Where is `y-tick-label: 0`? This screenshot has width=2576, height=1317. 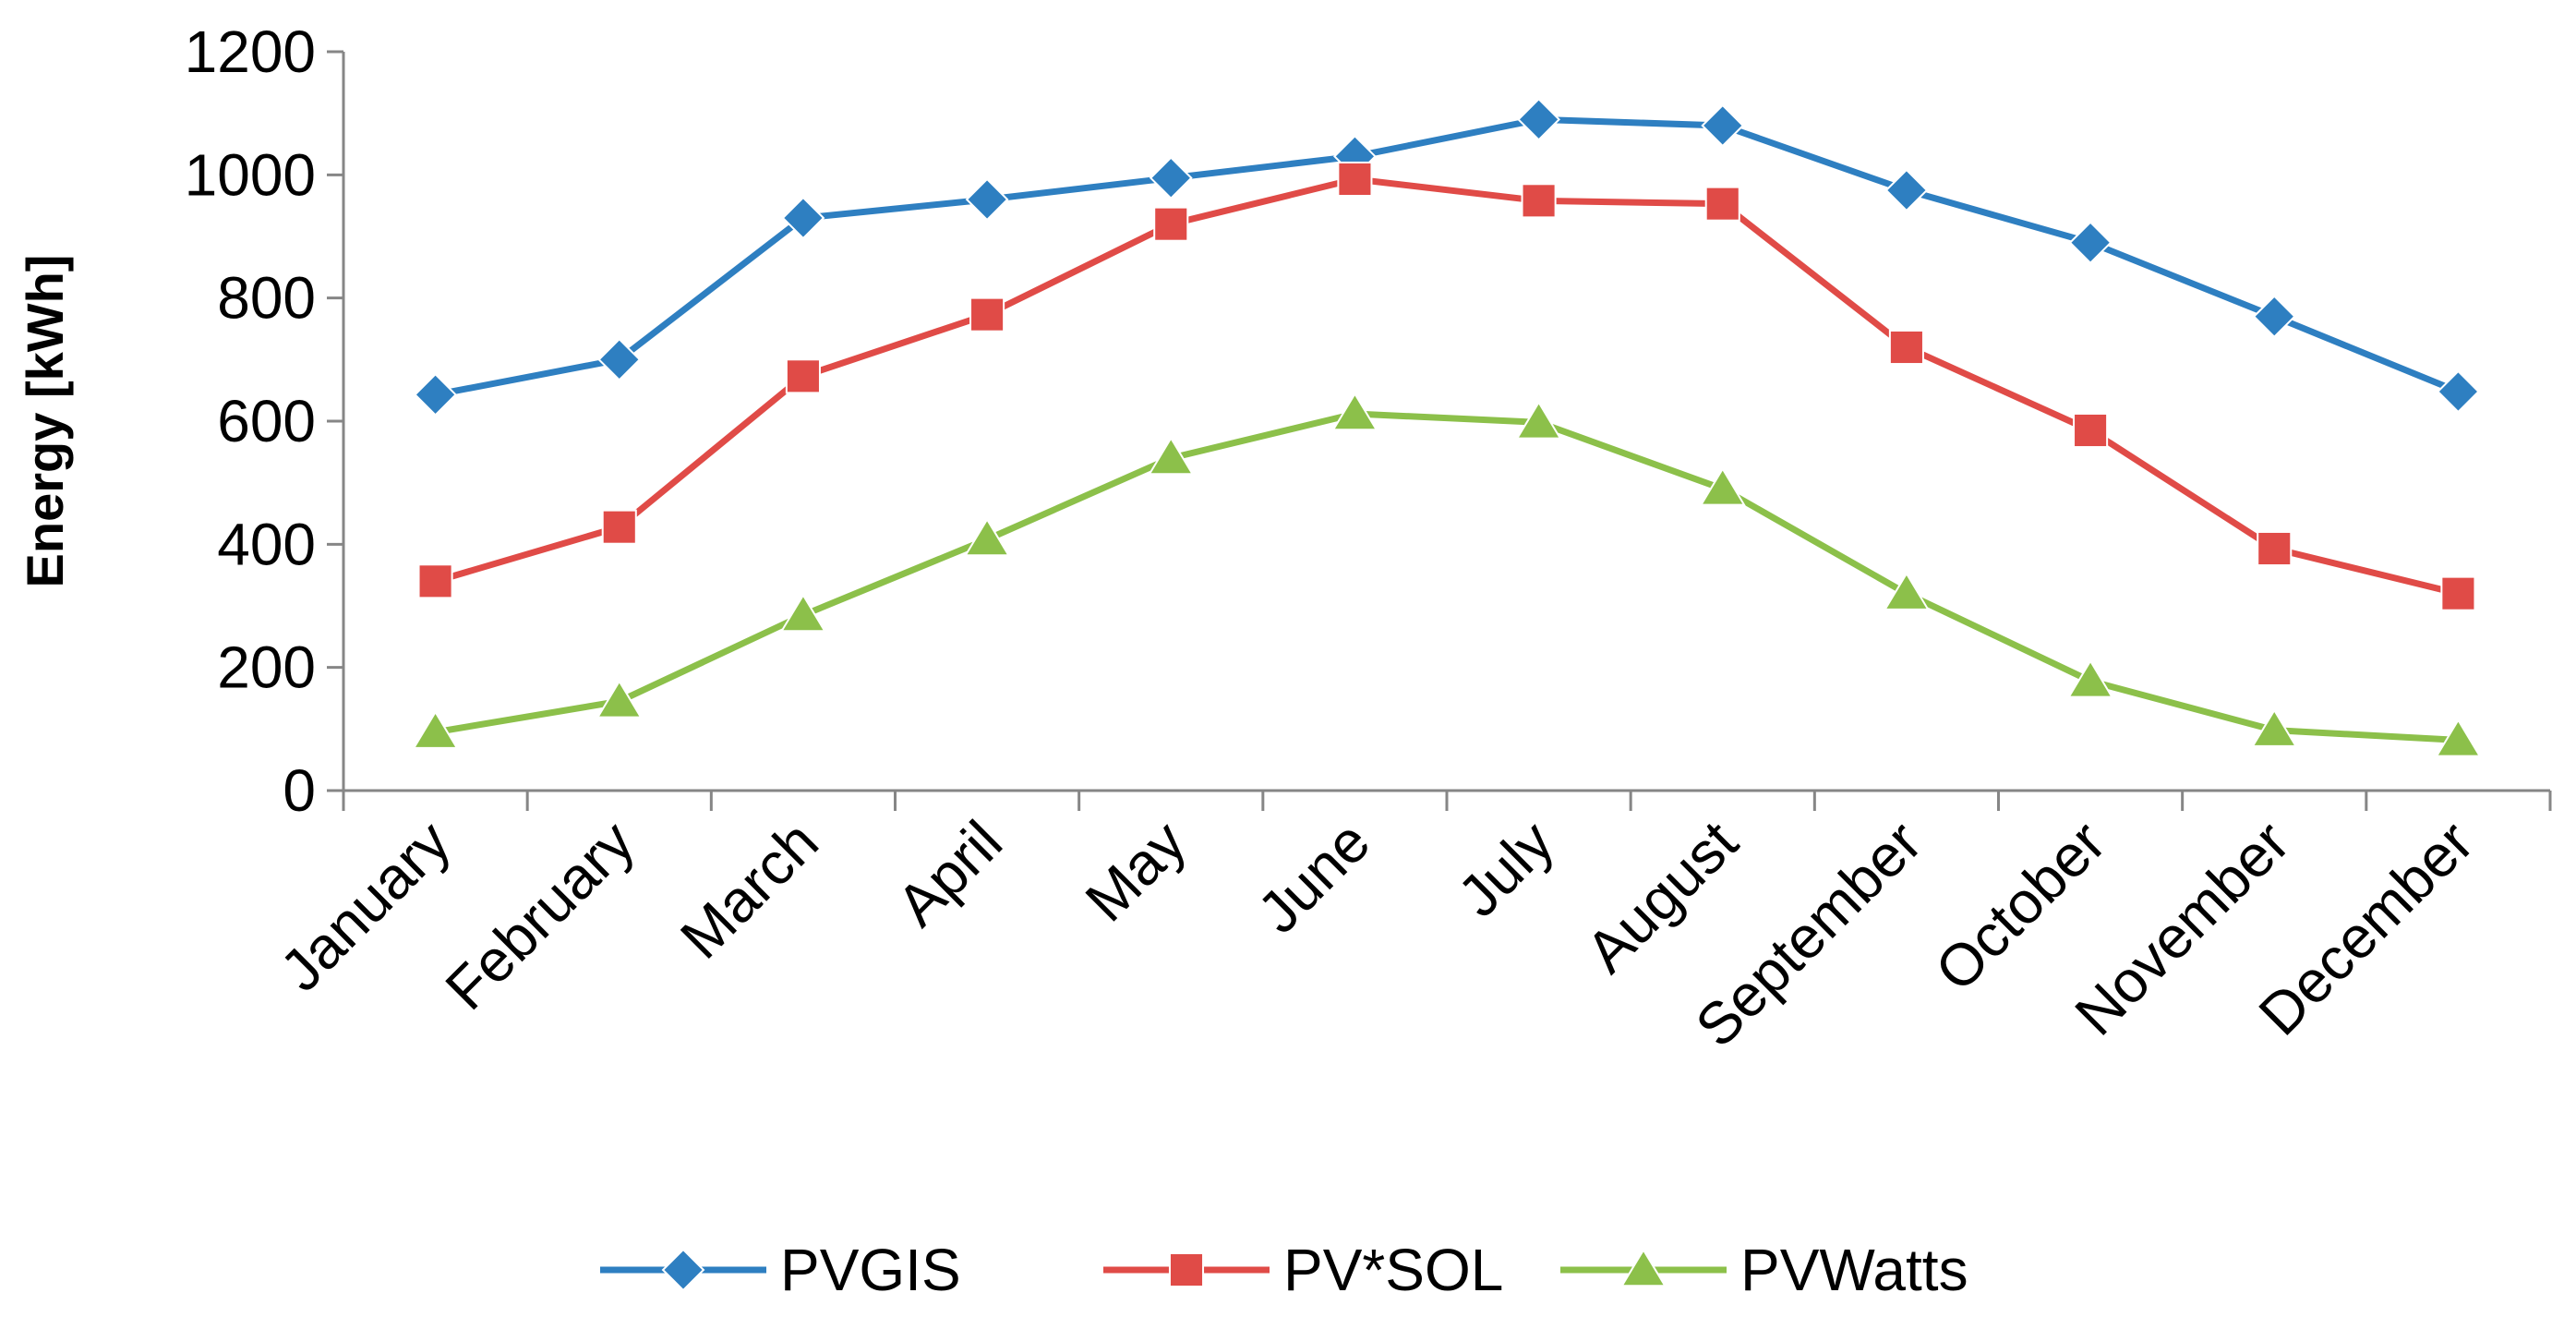 y-tick-label: 0 is located at coordinates (299, 790).